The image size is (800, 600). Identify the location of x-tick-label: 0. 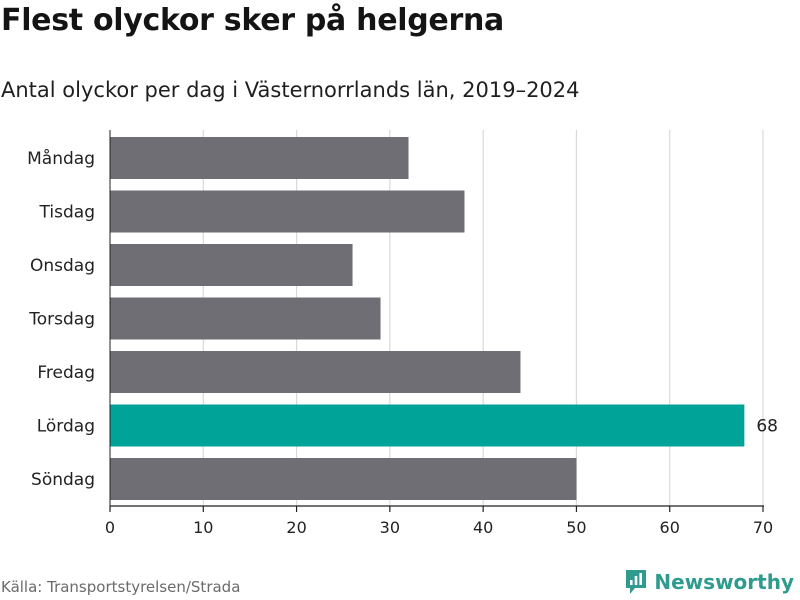
(110, 527).